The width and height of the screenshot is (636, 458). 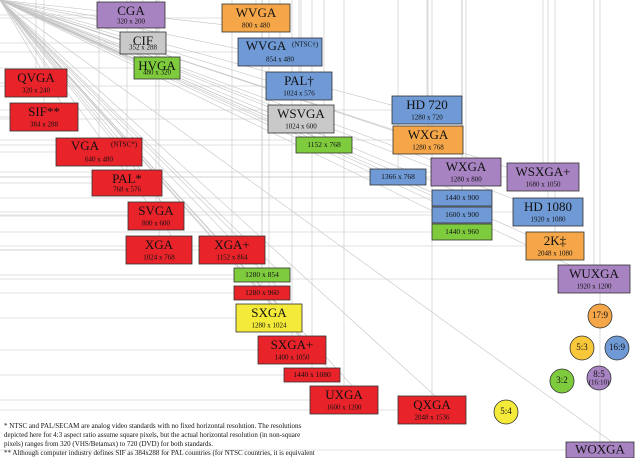 I want to click on box-resolution: 768 x 576, so click(x=127, y=190).